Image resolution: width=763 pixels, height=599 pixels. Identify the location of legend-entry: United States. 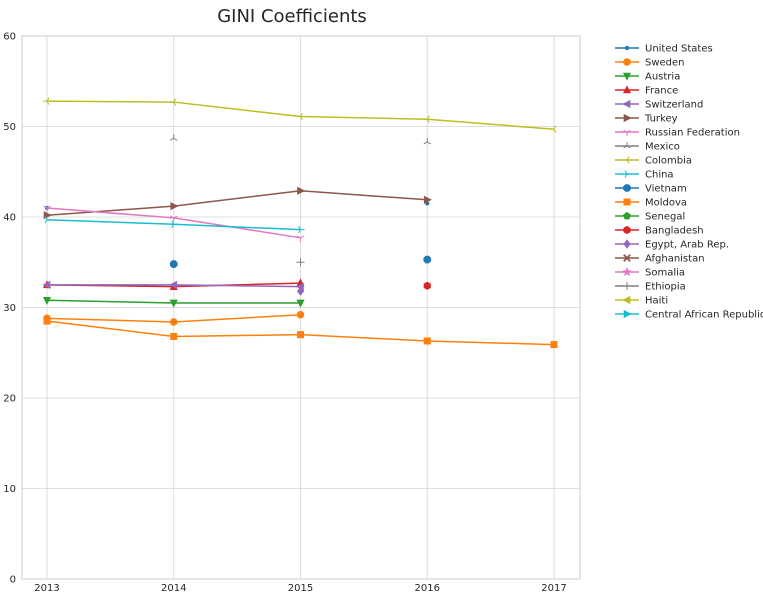
(664, 49).